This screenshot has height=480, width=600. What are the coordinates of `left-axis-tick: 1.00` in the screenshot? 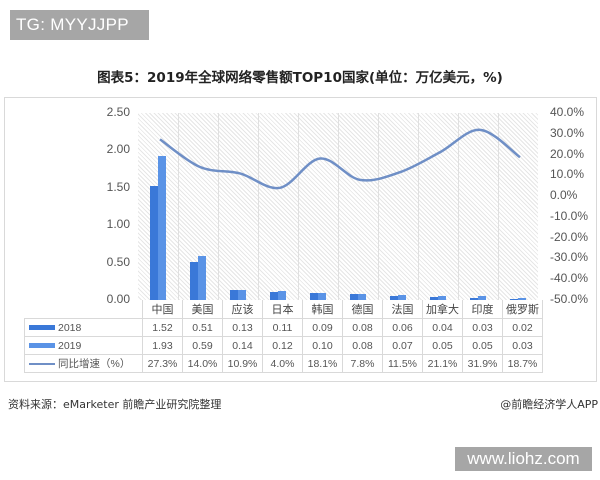 It's located at (118, 224).